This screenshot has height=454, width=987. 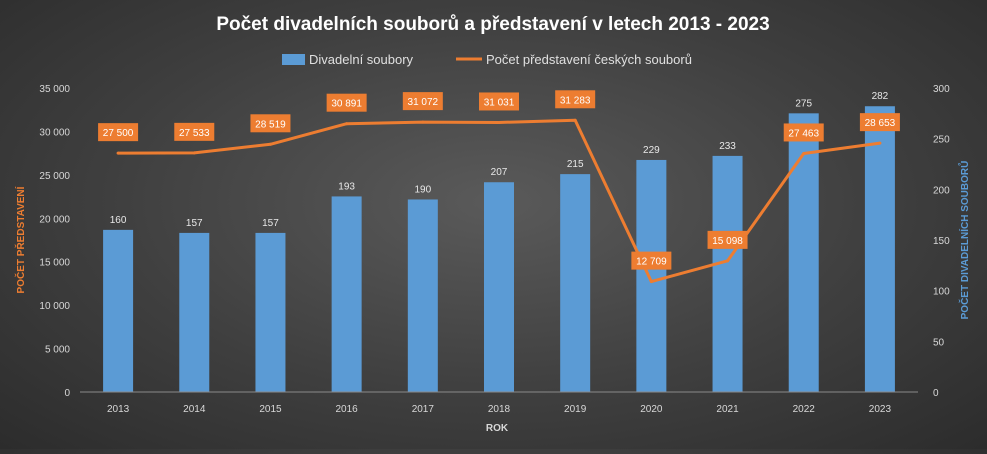 What do you see at coordinates (575, 409) in the screenshot?
I see `x-axis-tick-label: 2019` at bounding box center [575, 409].